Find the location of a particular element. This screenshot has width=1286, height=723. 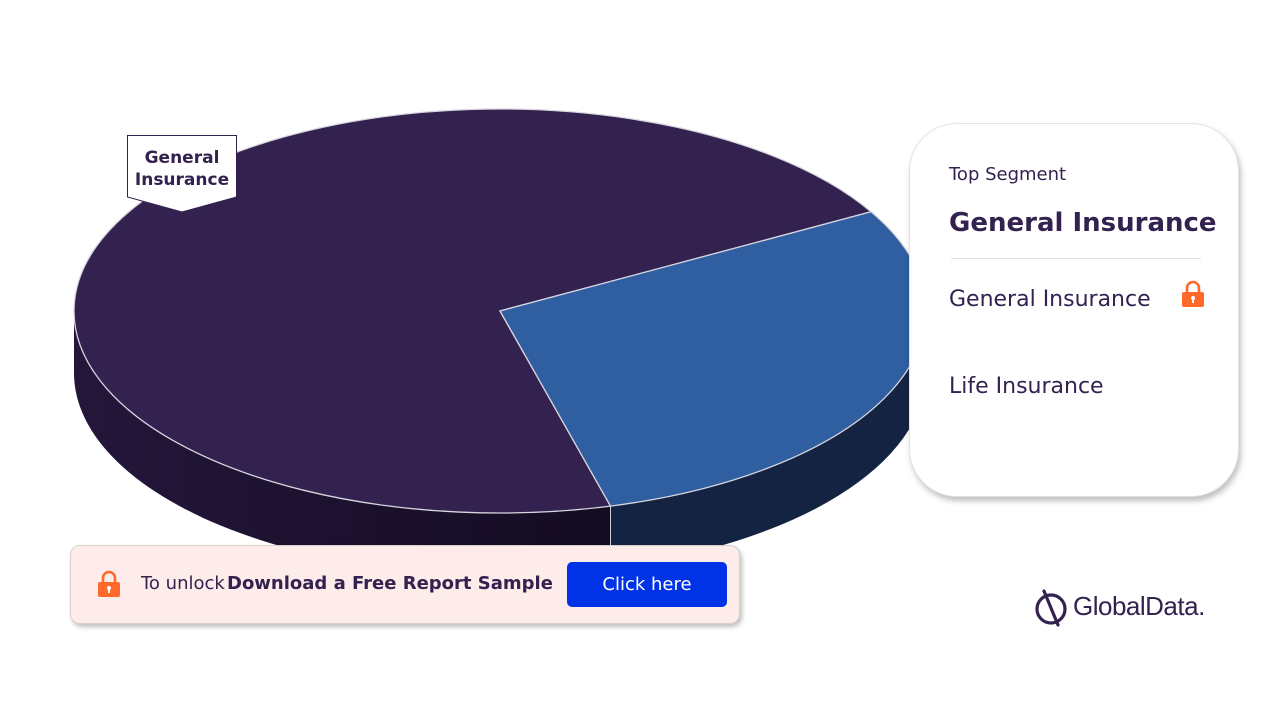

card-divider is located at coordinates (1076, 258).